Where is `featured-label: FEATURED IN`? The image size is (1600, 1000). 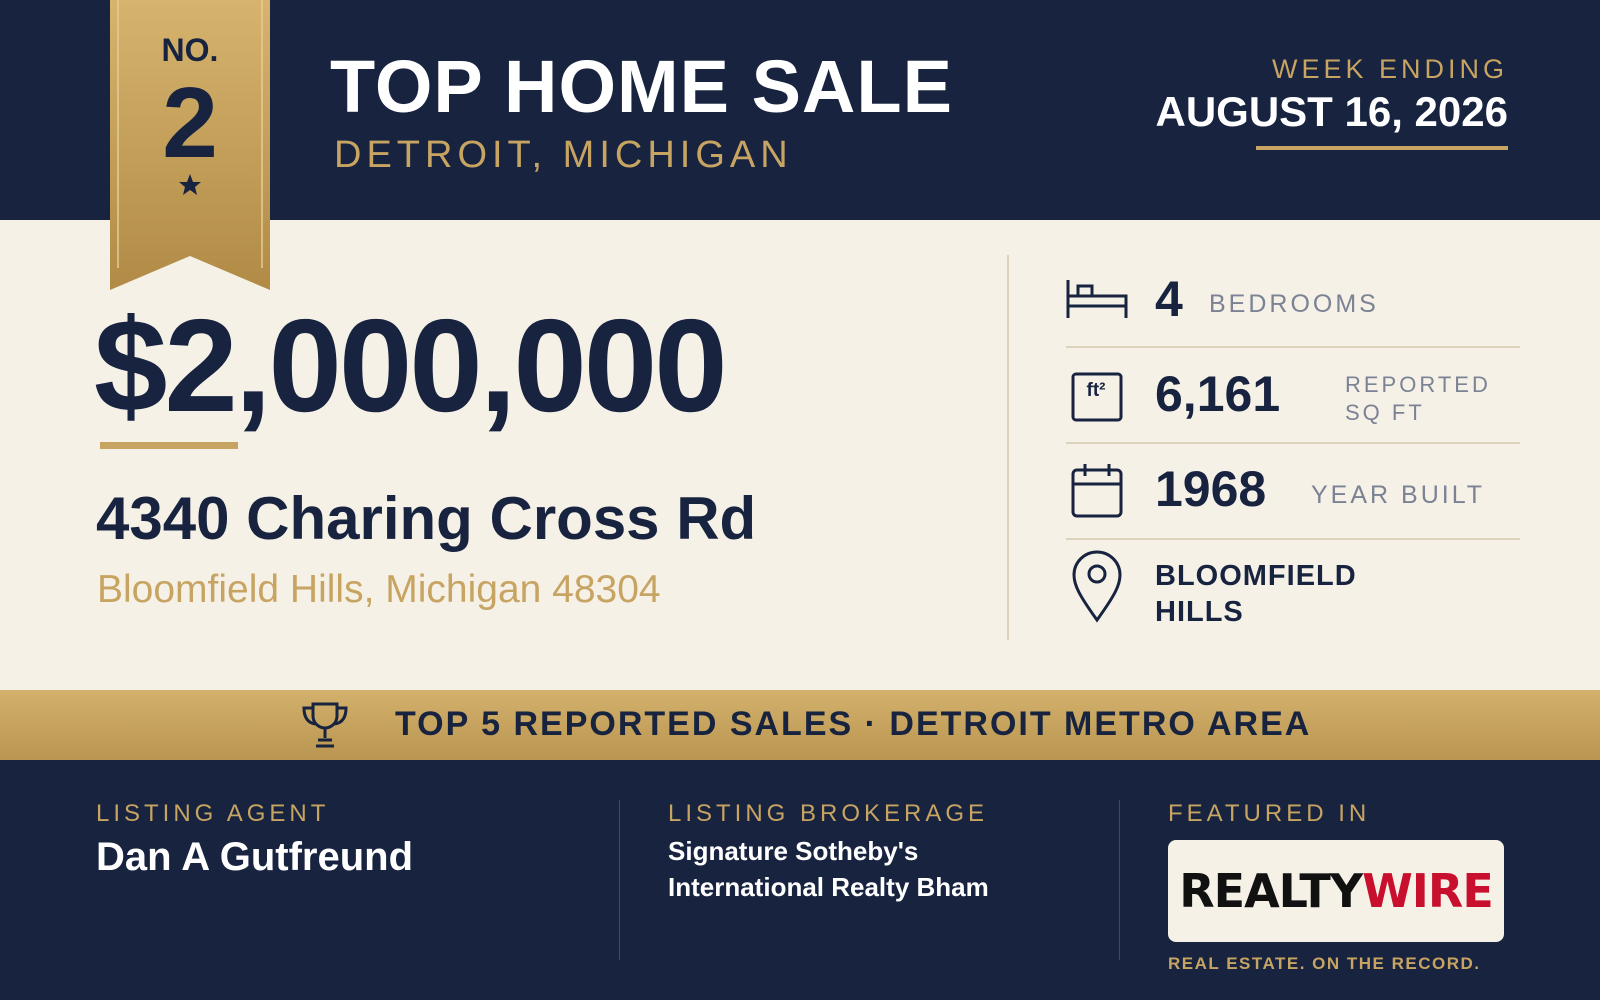
featured-label: FEATURED IN is located at coordinates (1269, 813).